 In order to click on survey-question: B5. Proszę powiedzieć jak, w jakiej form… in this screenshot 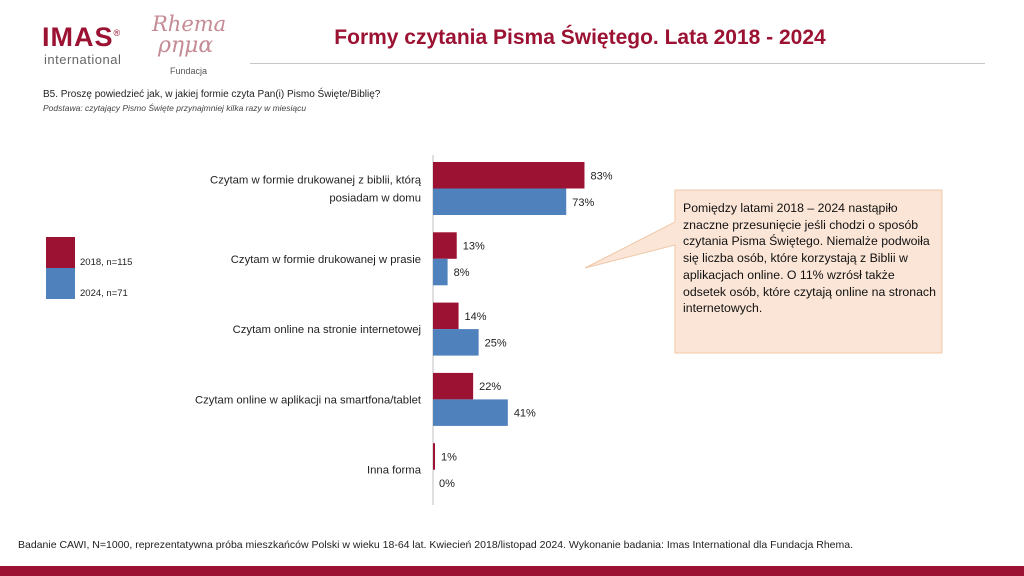, I will do `click(212, 94)`.